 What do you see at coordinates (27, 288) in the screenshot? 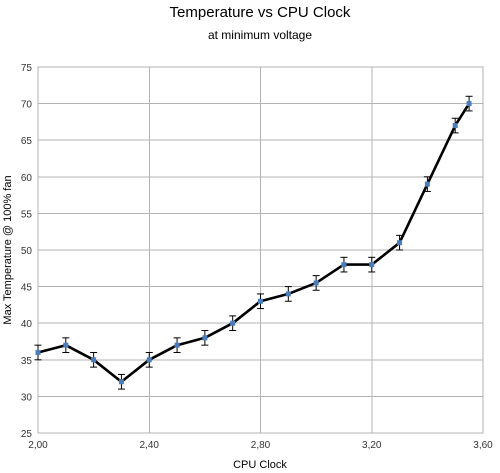
I see `y-tick-label: 45` at bounding box center [27, 288].